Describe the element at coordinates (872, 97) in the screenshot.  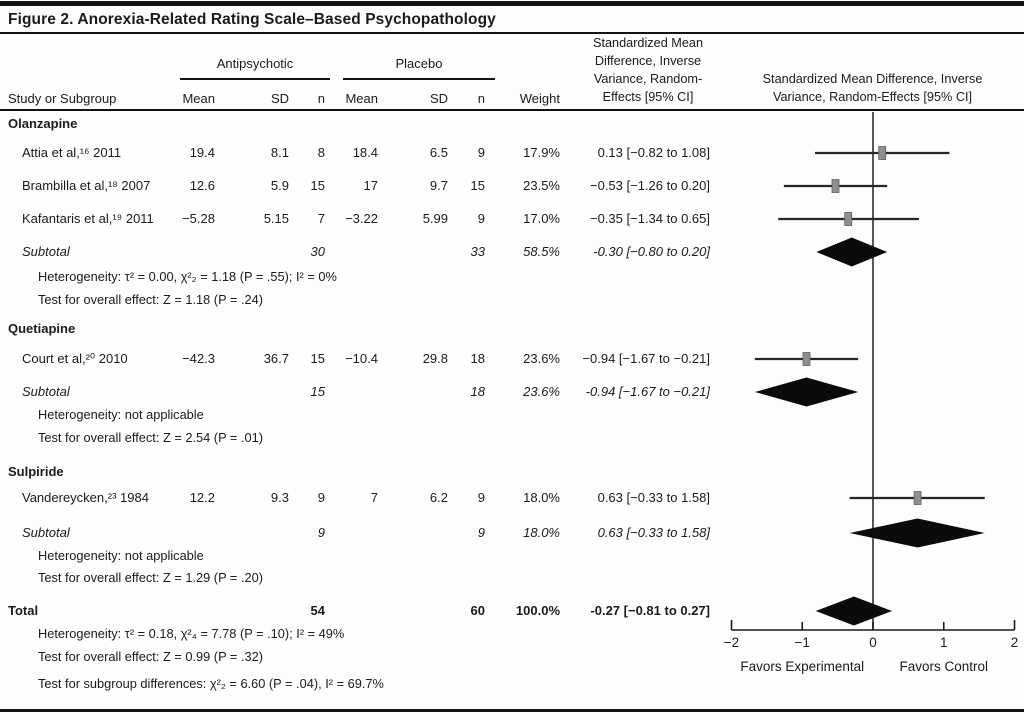
I see `plot-header-line: Variance, Random-Effects [95% CI]` at that location.